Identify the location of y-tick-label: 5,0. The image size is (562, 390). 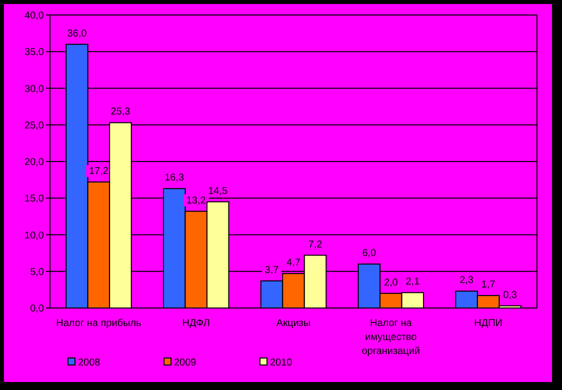
(37, 272).